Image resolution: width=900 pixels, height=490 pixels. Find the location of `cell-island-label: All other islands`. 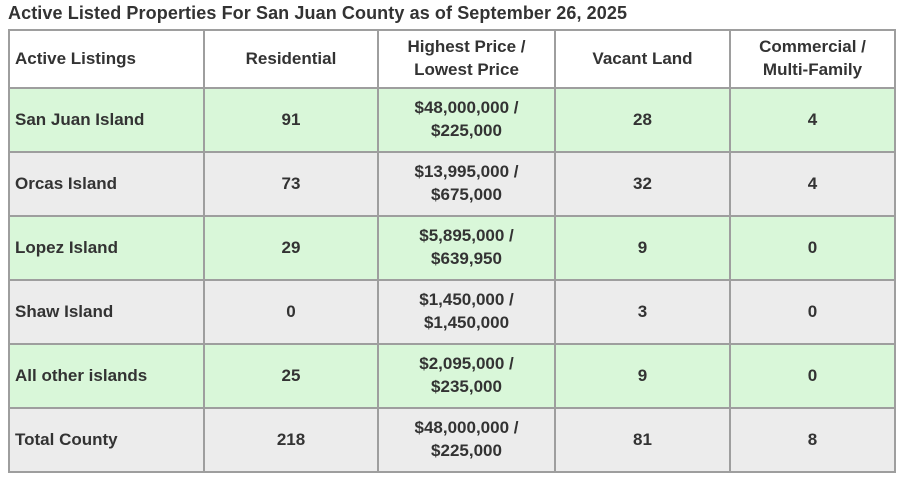

cell-island-label: All other islands is located at coordinates (106, 376).